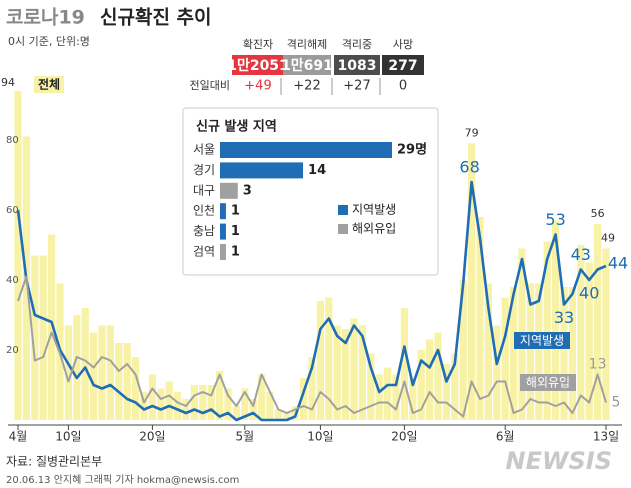  Describe the element at coordinates (564, 317) in the screenshot. I see `data-label: 33` at that location.